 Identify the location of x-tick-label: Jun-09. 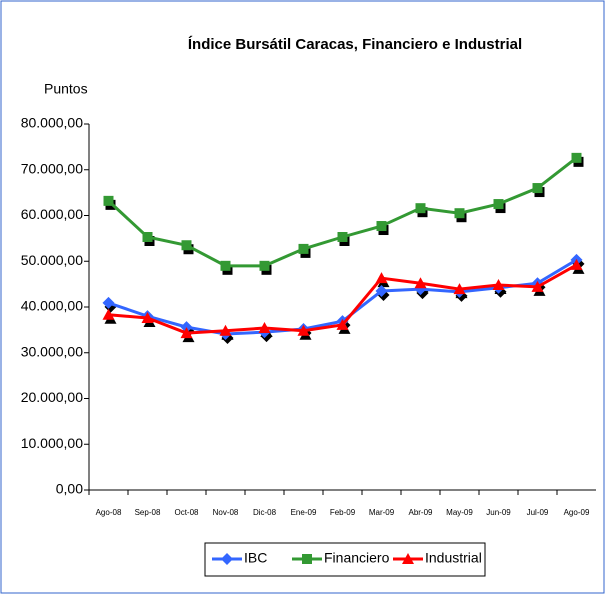
(498, 512).